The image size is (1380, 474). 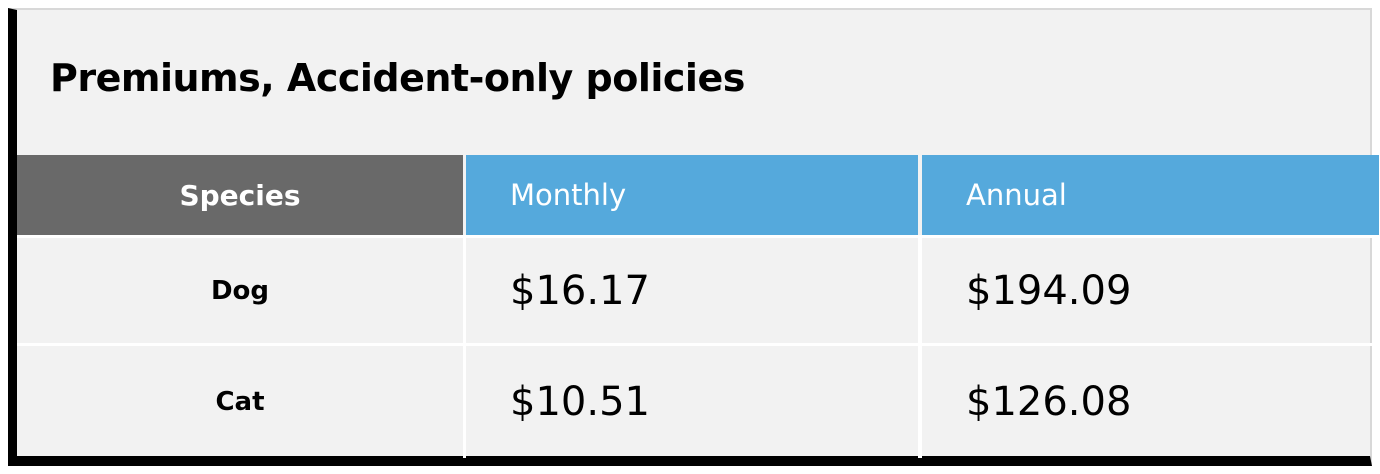 I want to click on monthly-cell: $16.17, so click(x=580, y=290).